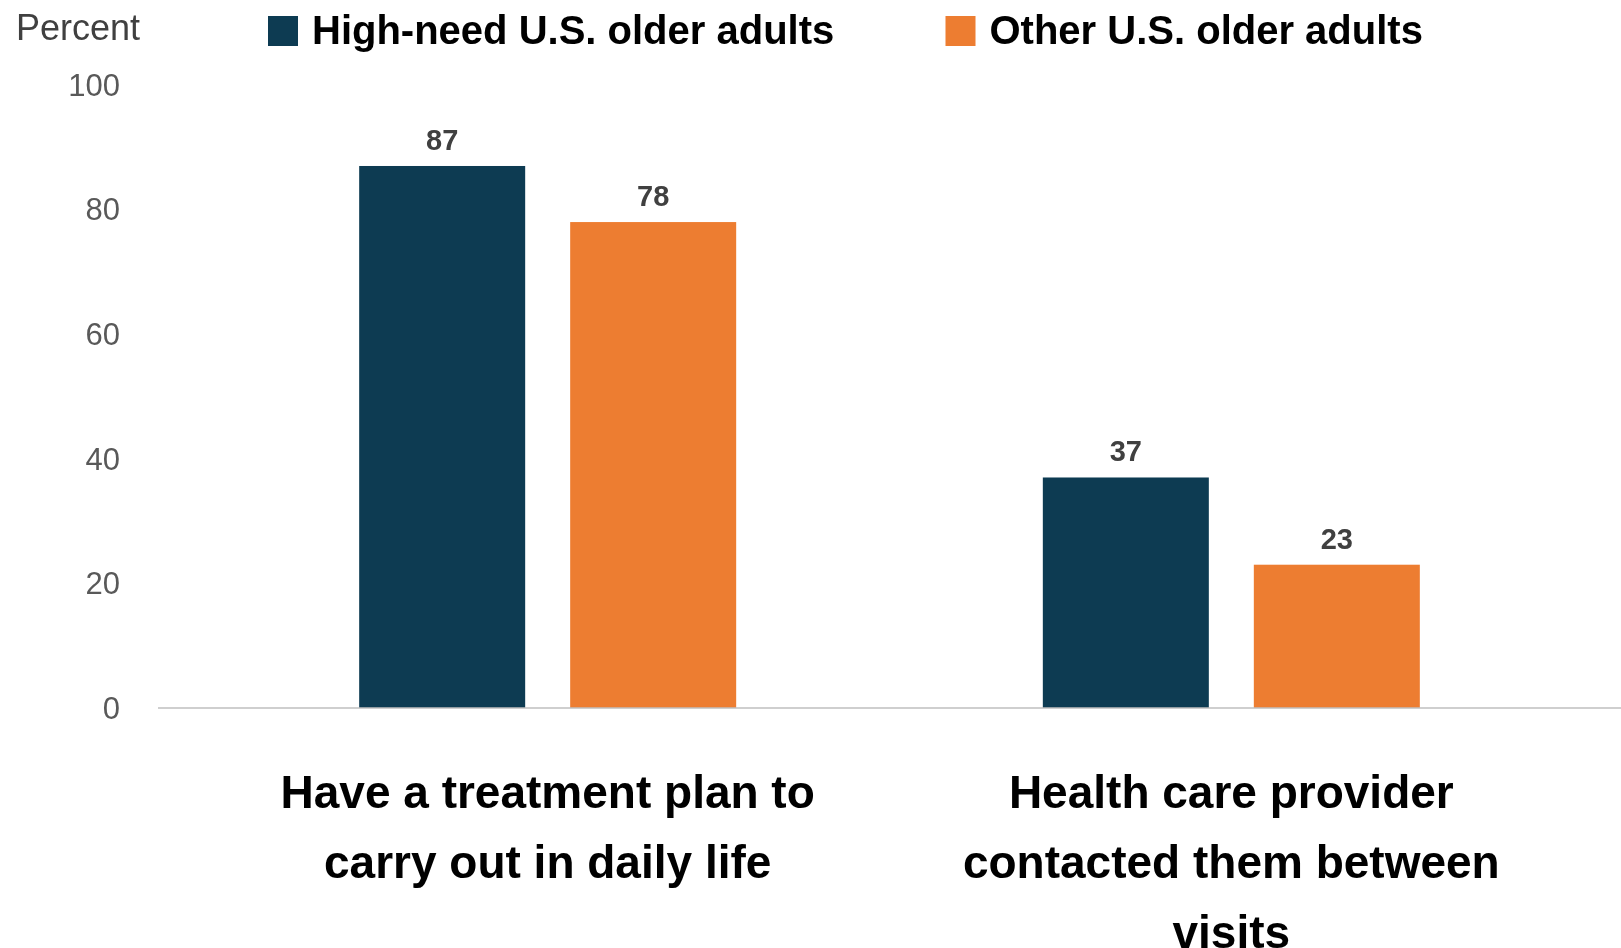 Image resolution: width=1621 pixels, height=948 pixels. Describe the element at coordinates (1231, 857) in the screenshot. I see `x-tick-label: Health care provider contacted them between visits` at that location.